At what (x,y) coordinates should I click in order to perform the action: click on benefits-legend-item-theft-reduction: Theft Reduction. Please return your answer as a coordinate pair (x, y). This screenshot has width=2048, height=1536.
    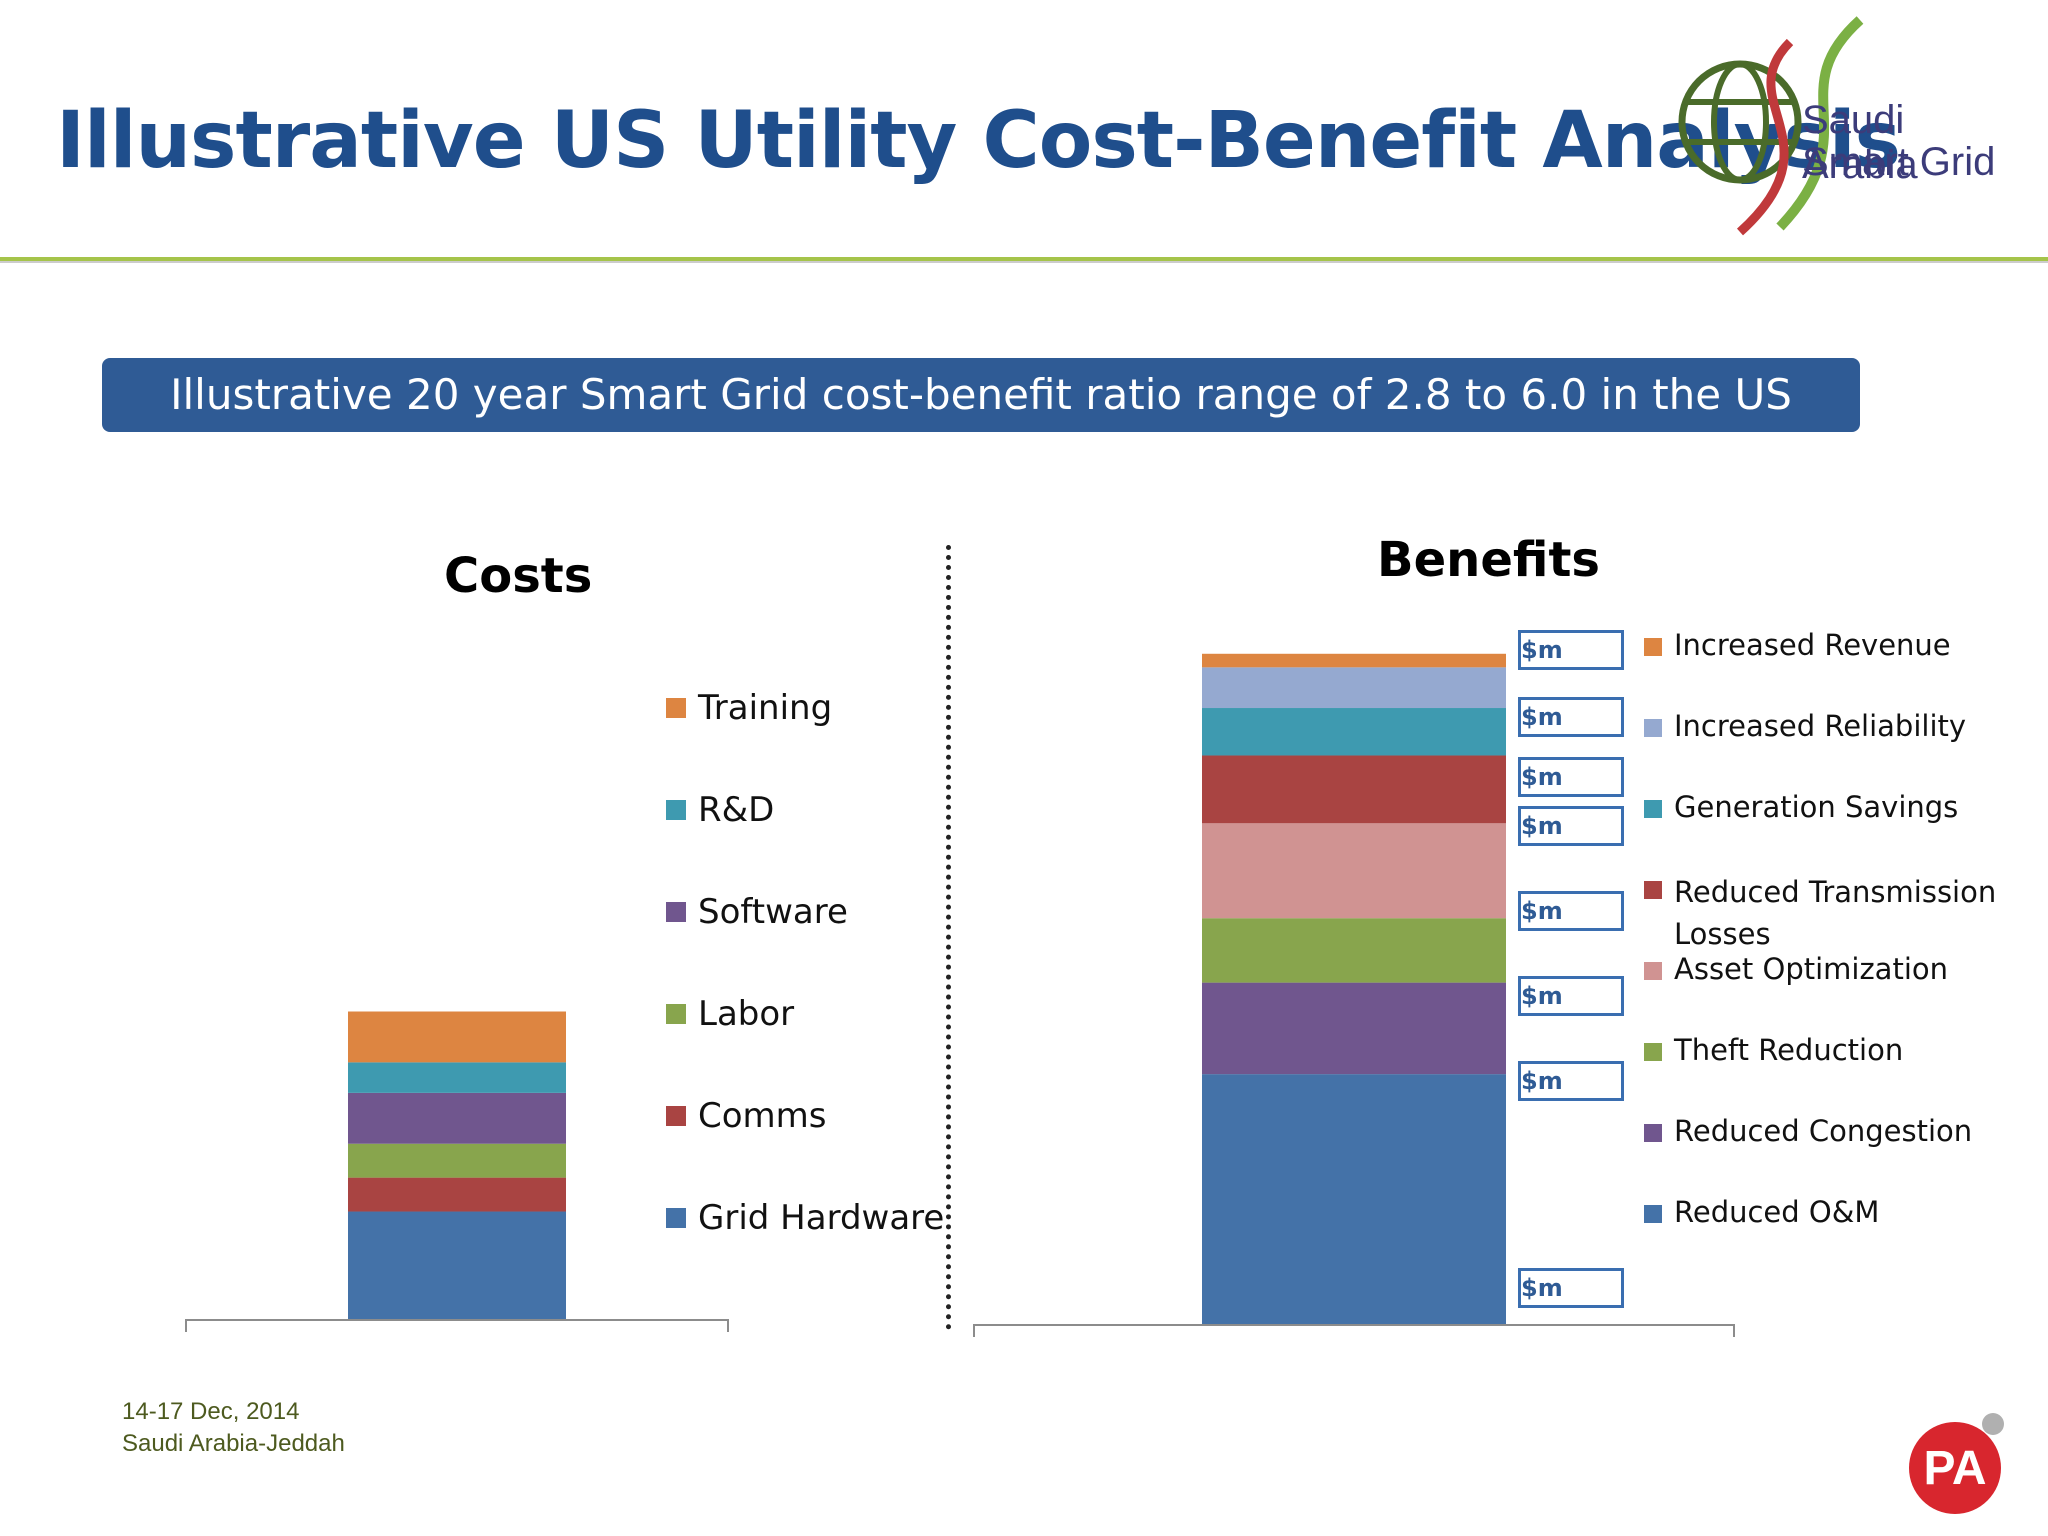
    Looking at the image, I should click on (1773, 1050).